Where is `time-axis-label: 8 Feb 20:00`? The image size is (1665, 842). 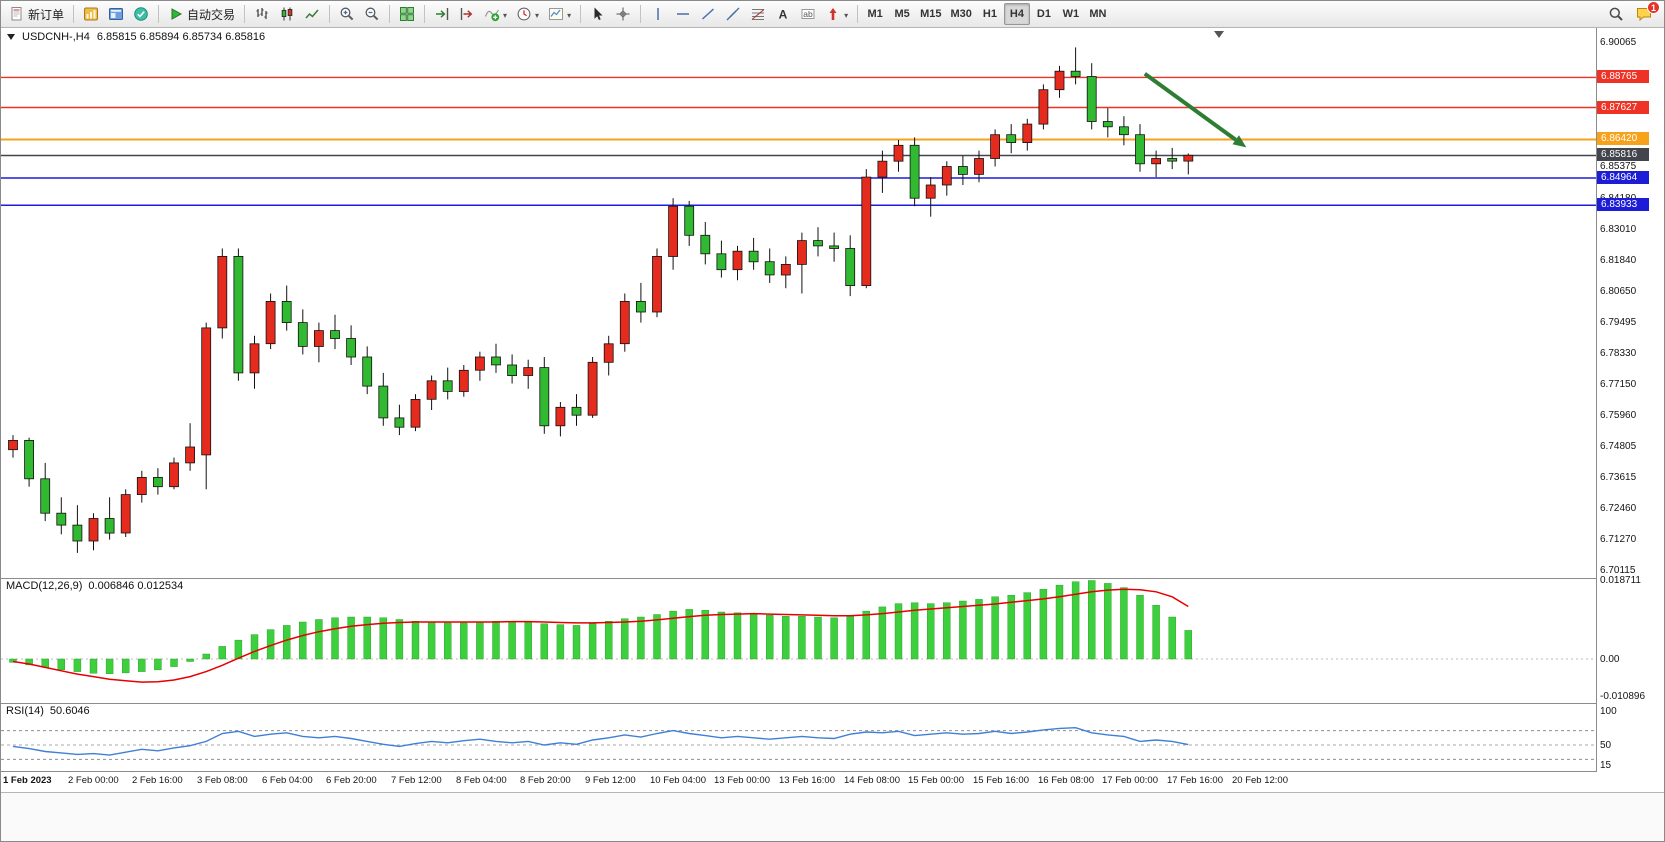
time-axis-label: 8 Feb 20:00 is located at coordinates (545, 780).